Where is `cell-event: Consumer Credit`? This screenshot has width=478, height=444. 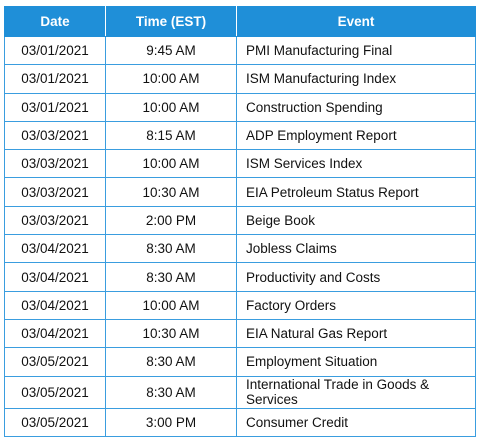 cell-event: Consumer Credit is located at coordinates (356, 422).